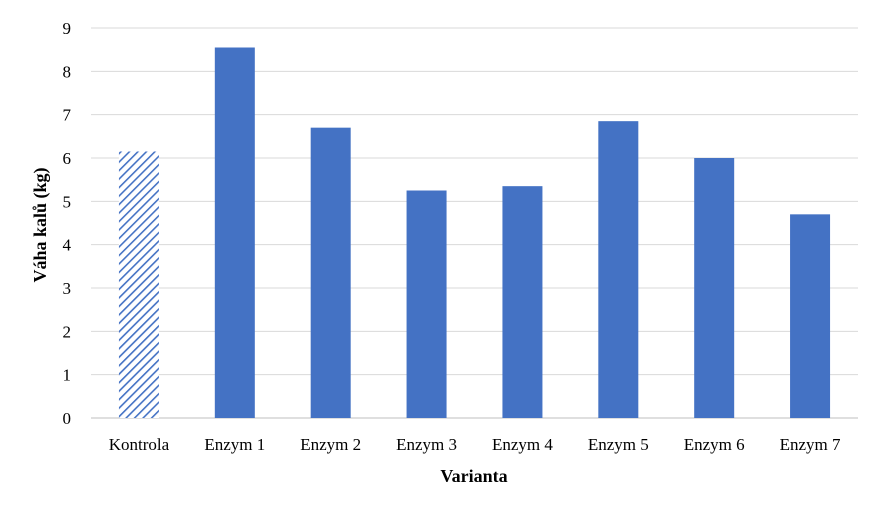  Describe the element at coordinates (330, 444) in the screenshot. I see `x-tick-label: Enzym 2` at that location.